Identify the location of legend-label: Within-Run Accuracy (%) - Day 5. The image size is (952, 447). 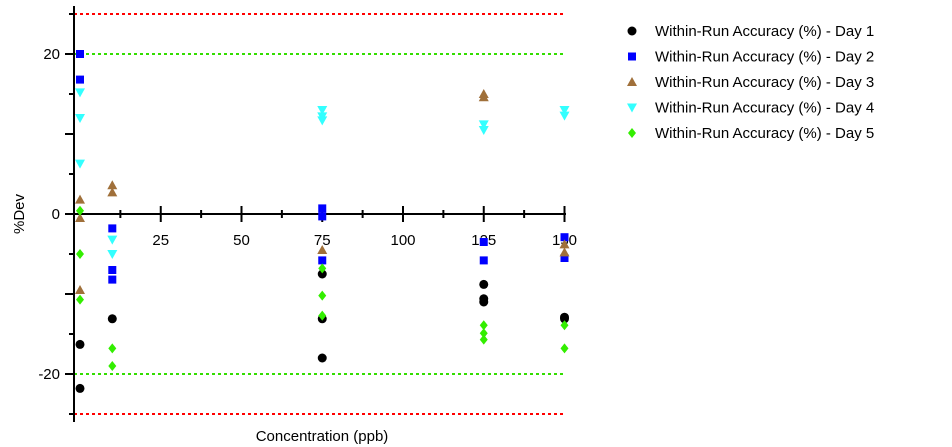
(764, 133).